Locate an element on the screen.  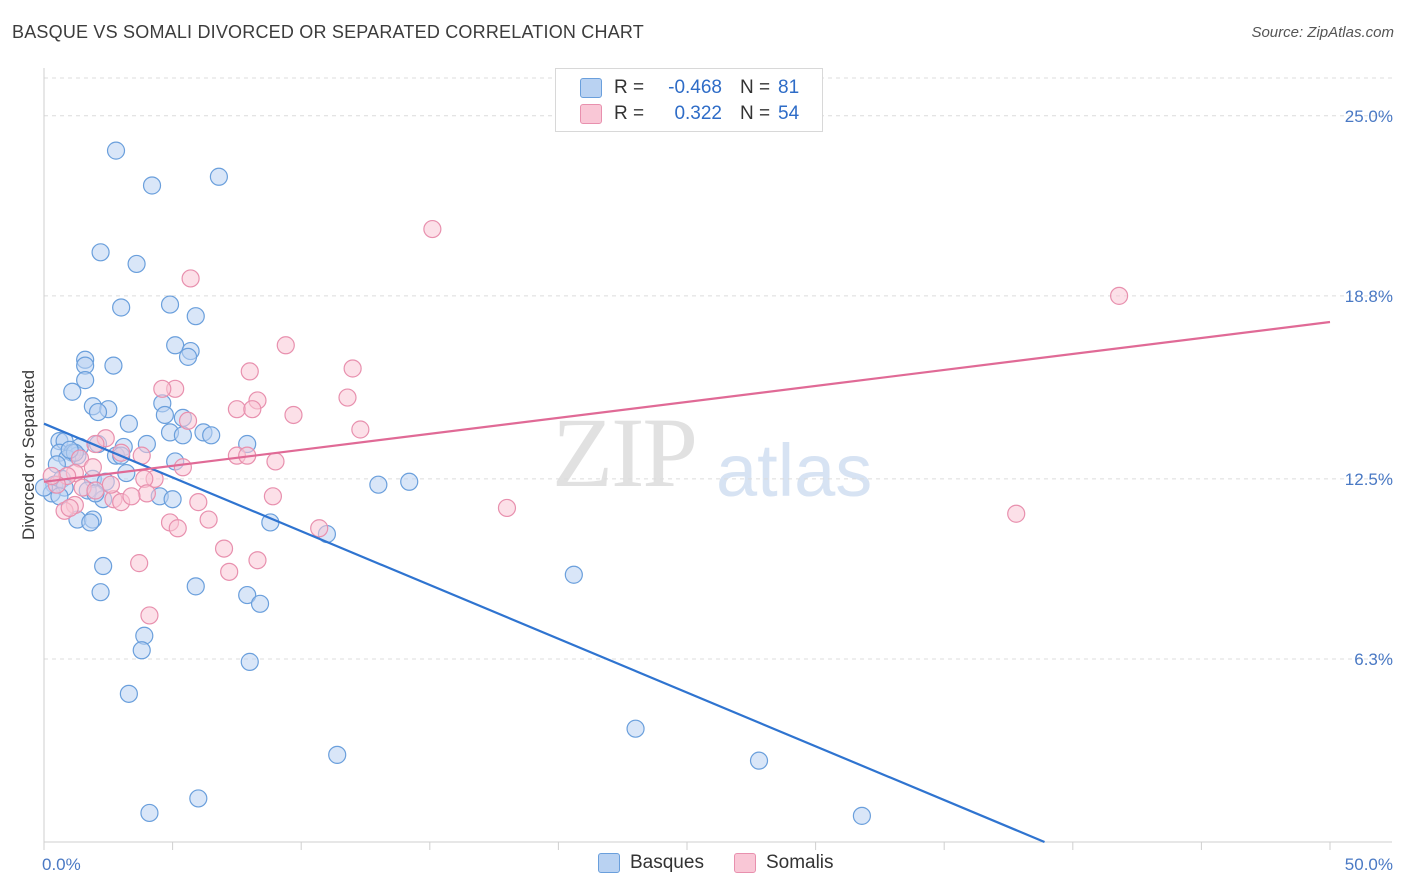
legend-r-value-basques: -0.468 is located at coordinates (695, 87).